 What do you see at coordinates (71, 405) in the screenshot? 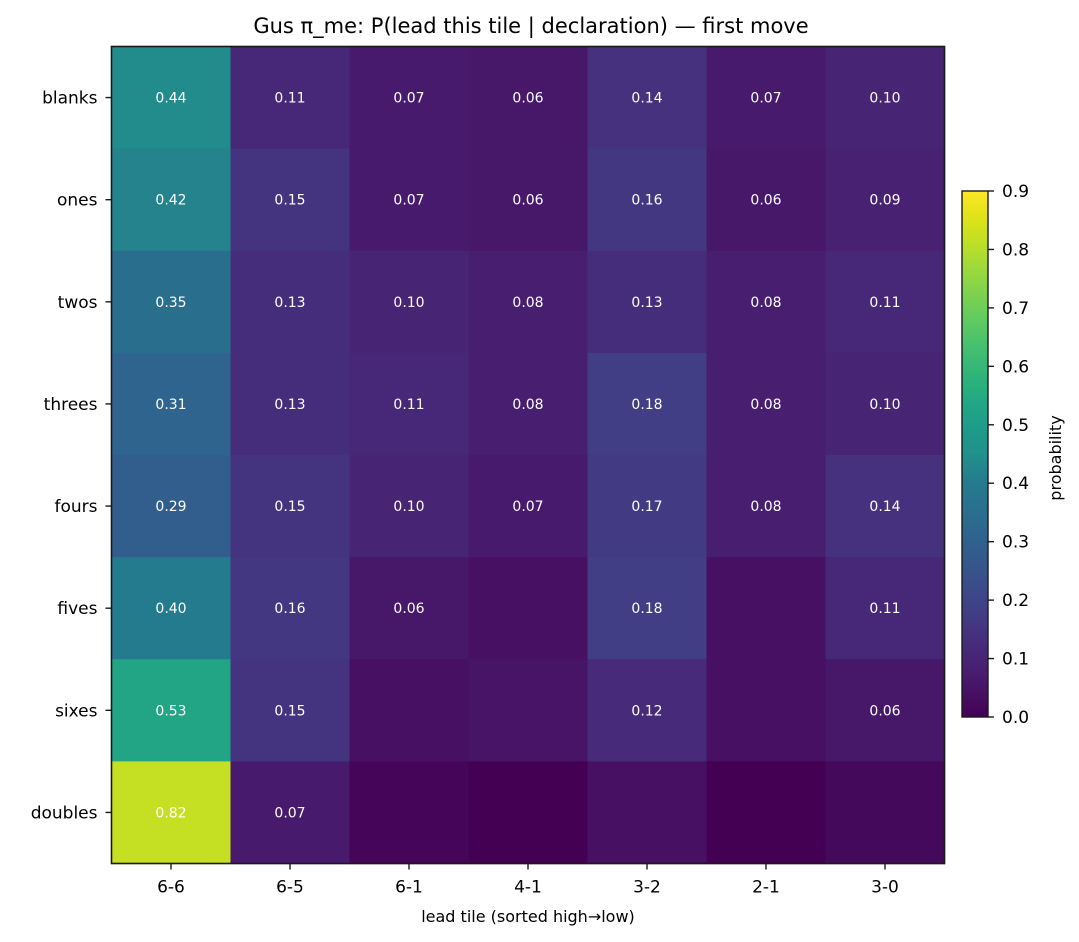
I see `y-tick-label: threes` at bounding box center [71, 405].